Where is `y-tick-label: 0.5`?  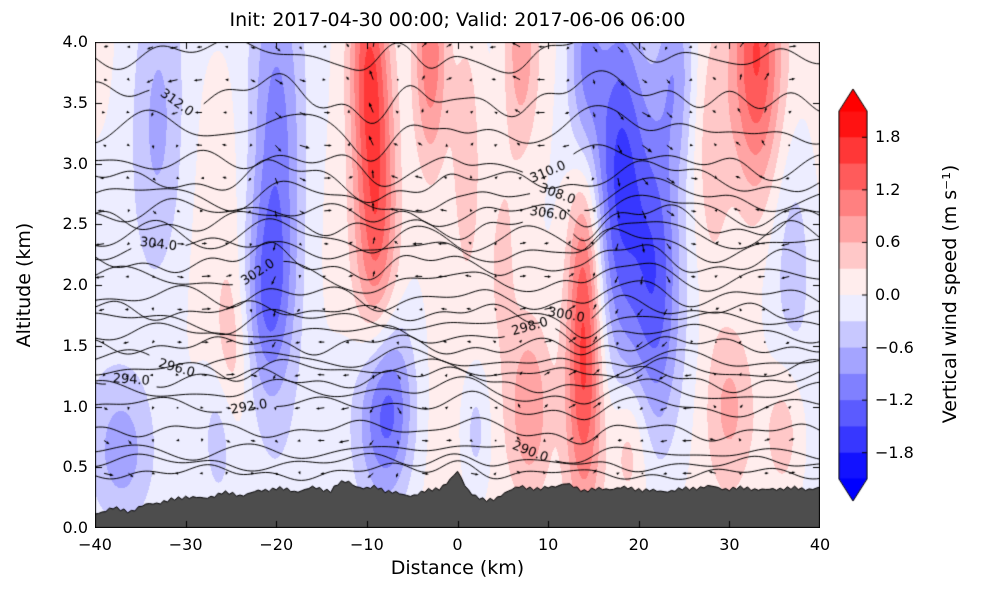
y-tick-label: 0.5 is located at coordinates (75, 467).